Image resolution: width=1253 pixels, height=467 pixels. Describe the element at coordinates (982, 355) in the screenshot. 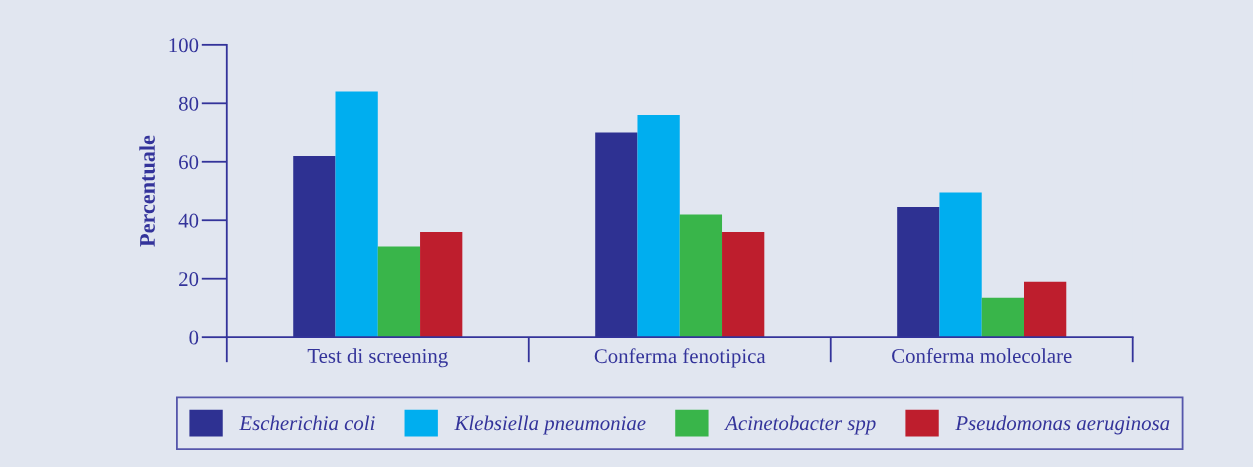

I see `x-tick-label: Conferma molecolare` at that location.